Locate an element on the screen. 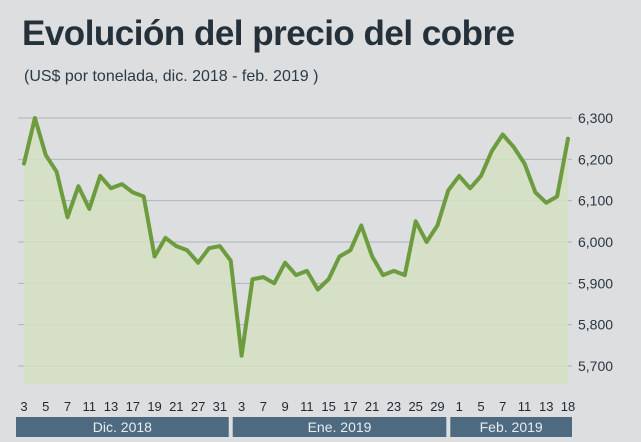  x-tick-label: 15 is located at coordinates (328, 406).